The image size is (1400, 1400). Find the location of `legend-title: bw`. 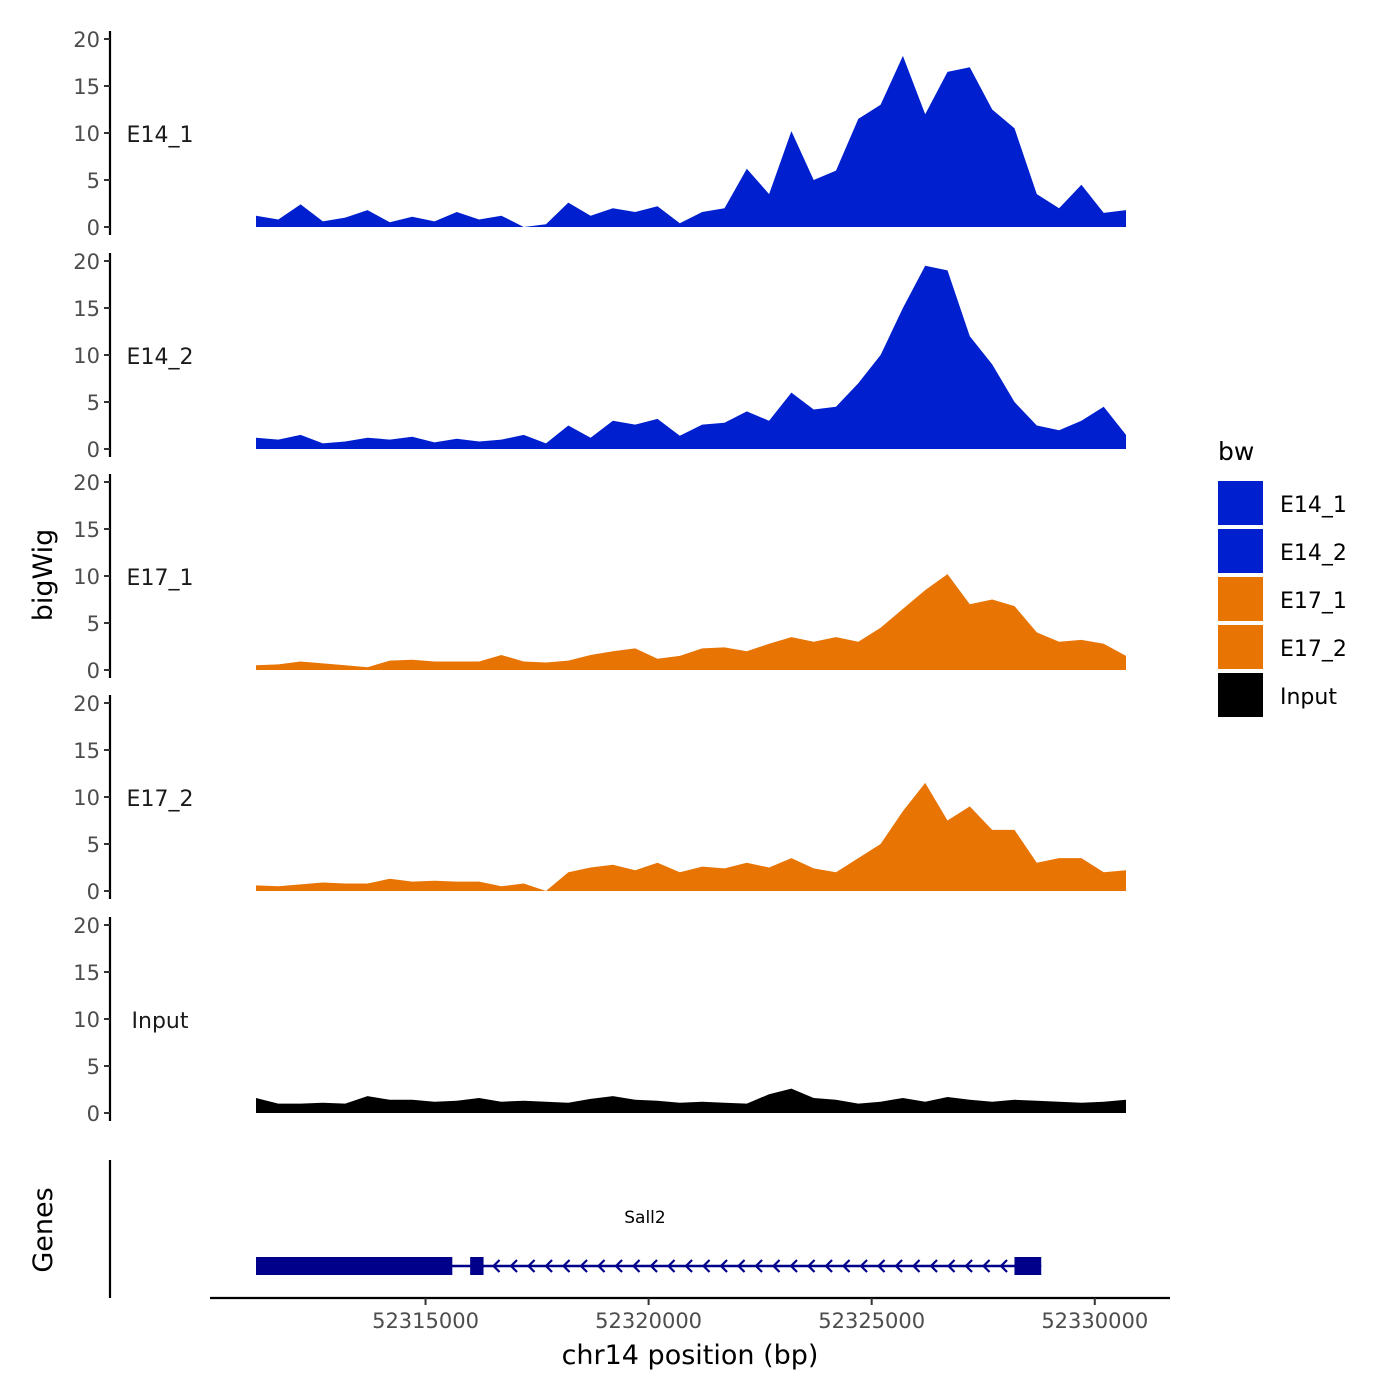

legend-title: bw is located at coordinates (1236, 451).